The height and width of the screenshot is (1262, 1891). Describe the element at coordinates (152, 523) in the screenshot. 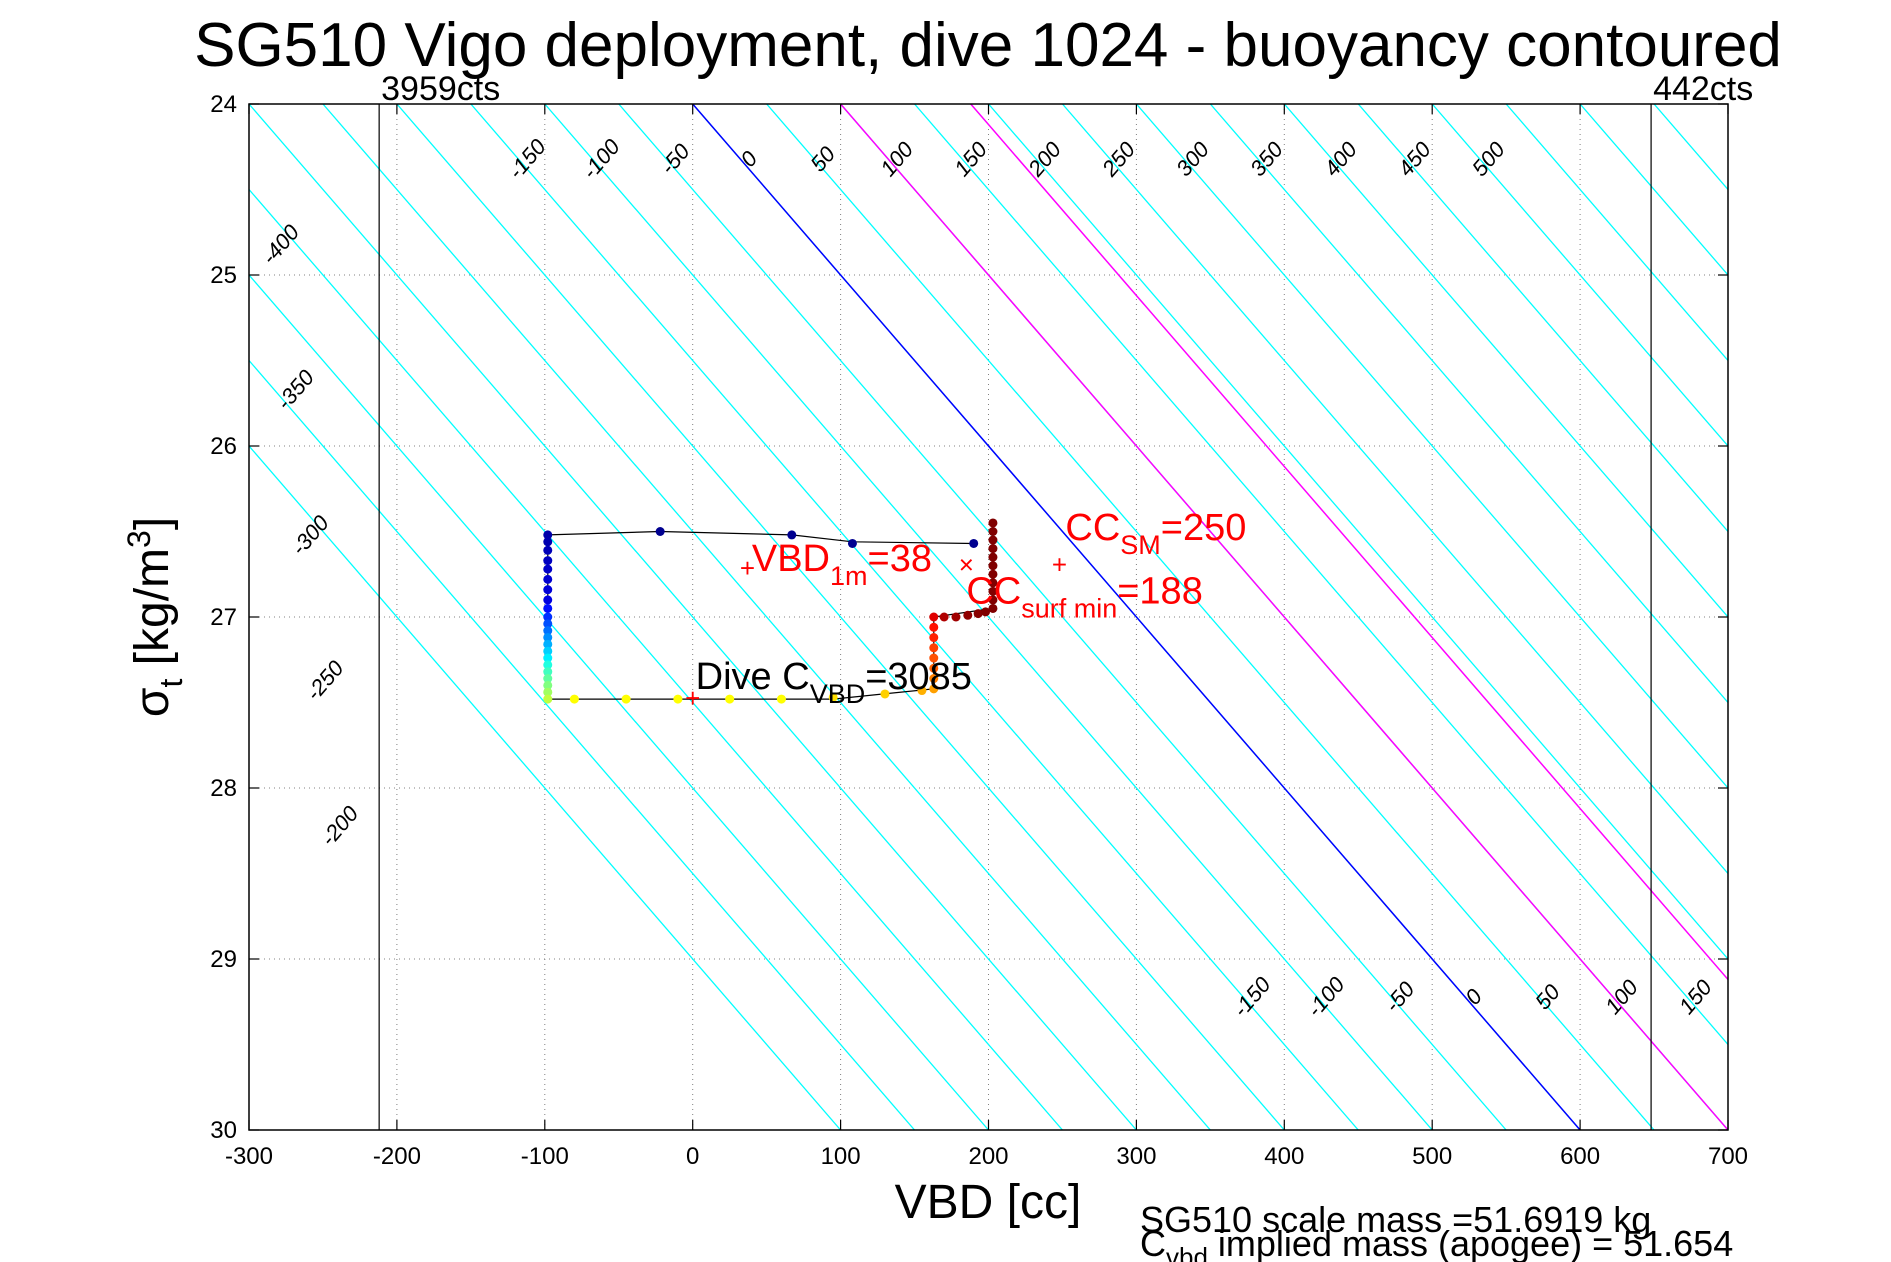

I see `y-axis-label-unit-close: ]` at that location.